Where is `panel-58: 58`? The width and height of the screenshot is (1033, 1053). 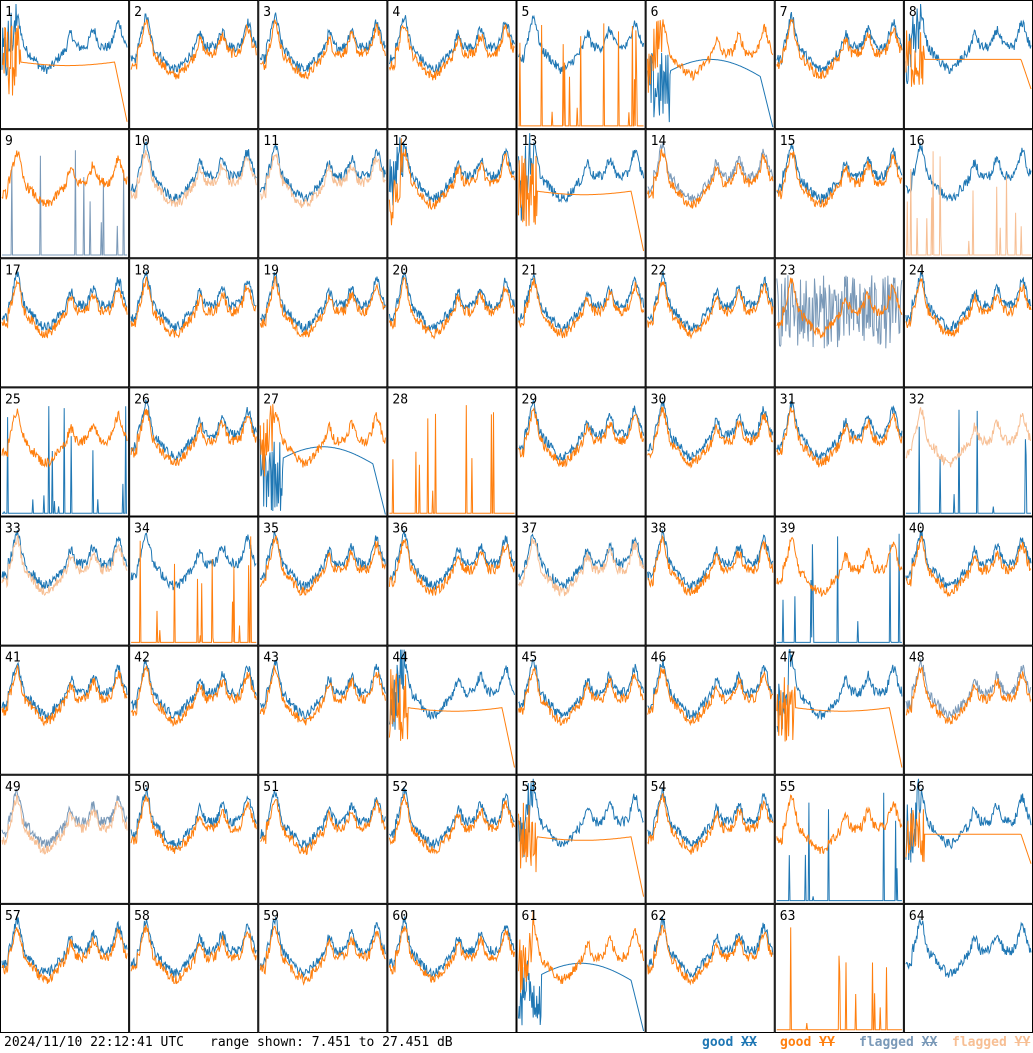
panel-58: 58 is located at coordinates (194, 968).